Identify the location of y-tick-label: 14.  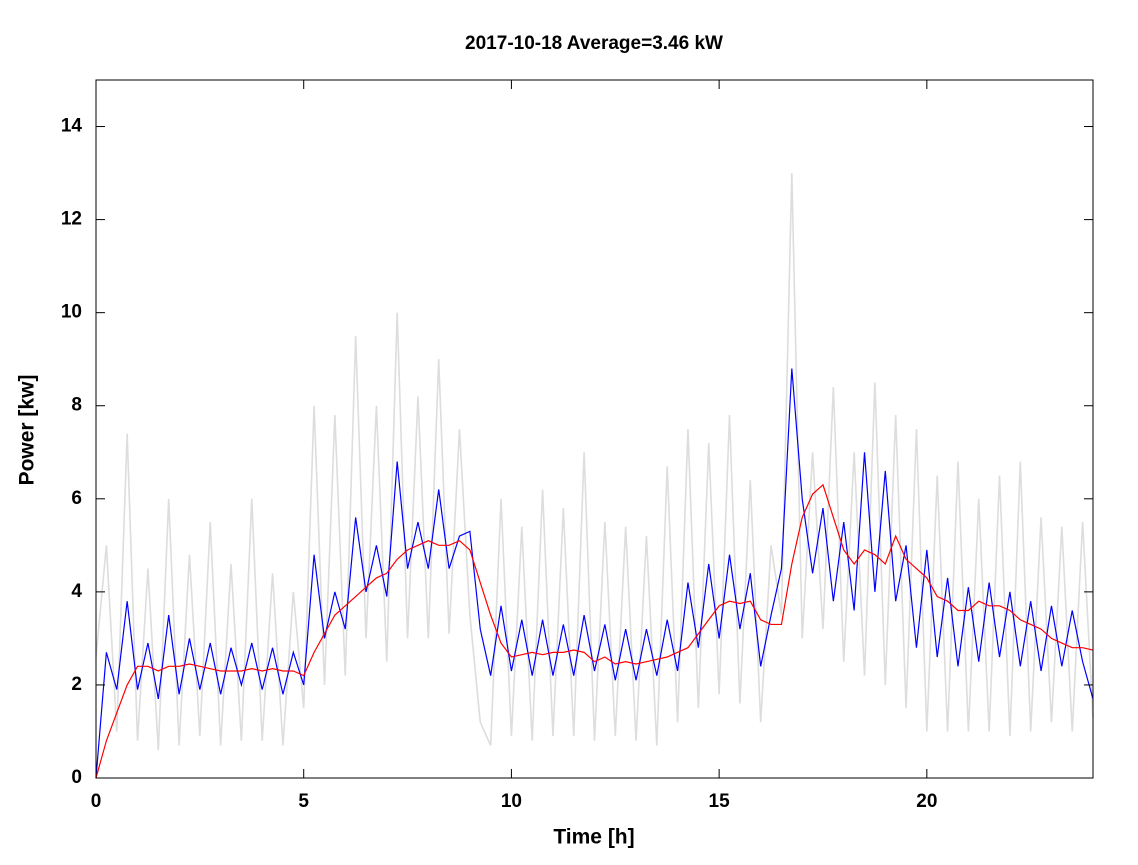
(72, 126).